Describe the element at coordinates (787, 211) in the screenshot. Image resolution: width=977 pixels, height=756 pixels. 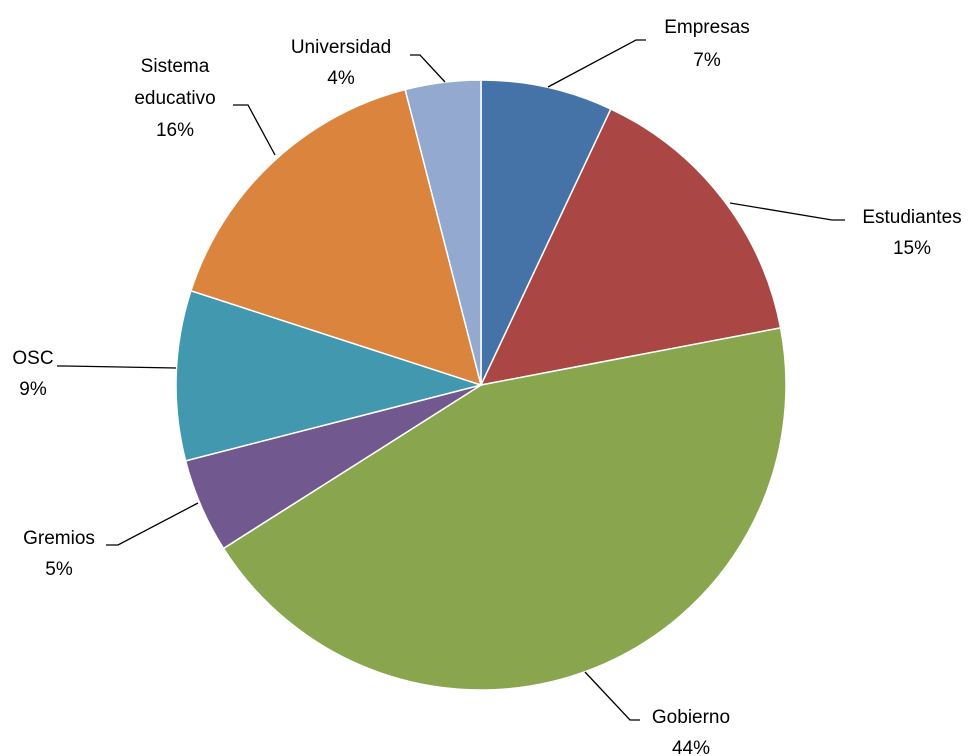
I see `leader-line-estudiantes` at that location.